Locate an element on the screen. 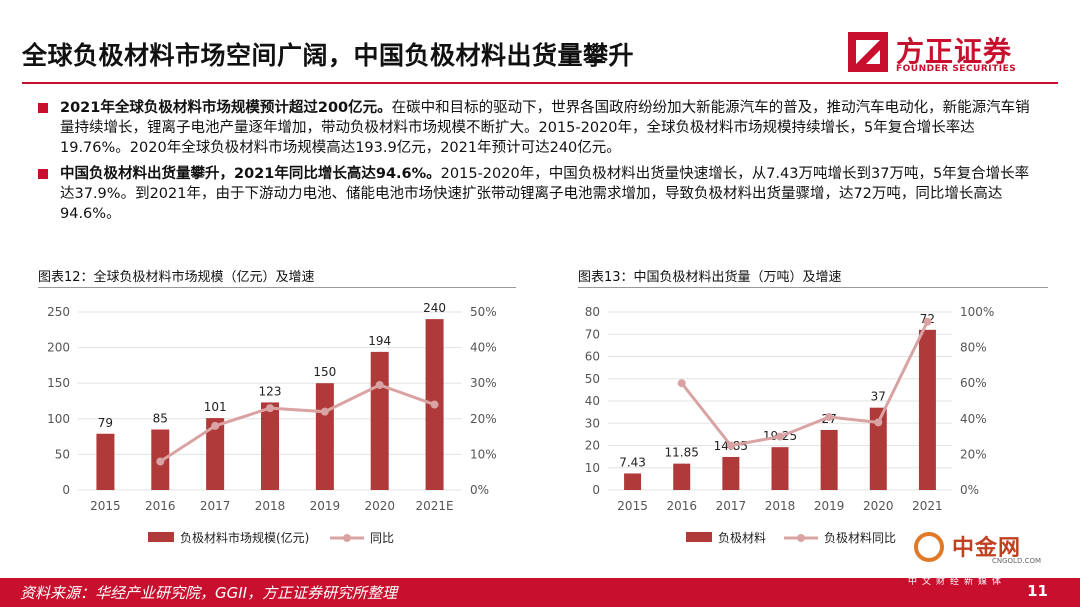 This screenshot has height=607, width=1080. y-left-tick-label: 100 is located at coordinates (58, 419).